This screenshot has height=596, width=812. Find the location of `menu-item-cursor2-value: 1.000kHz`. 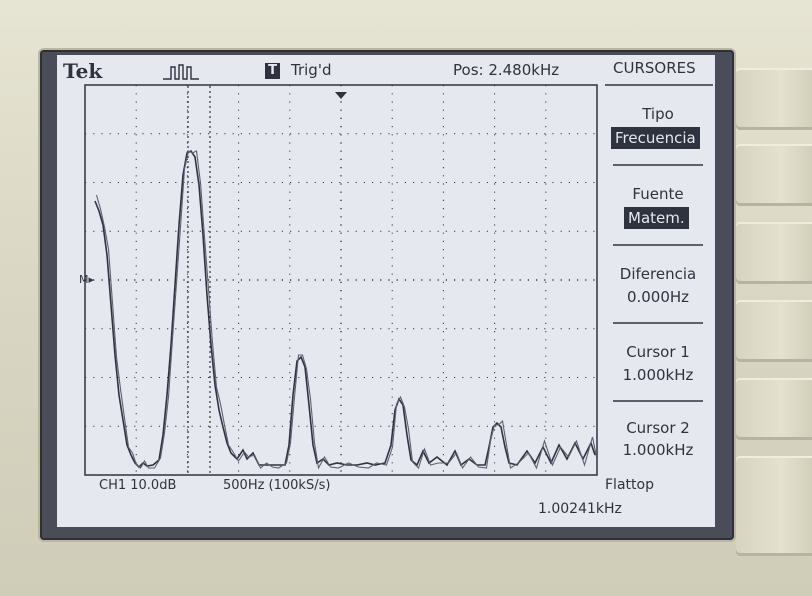

menu-item-cursor2-value: 1.000kHz is located at coordinates (658, 450).